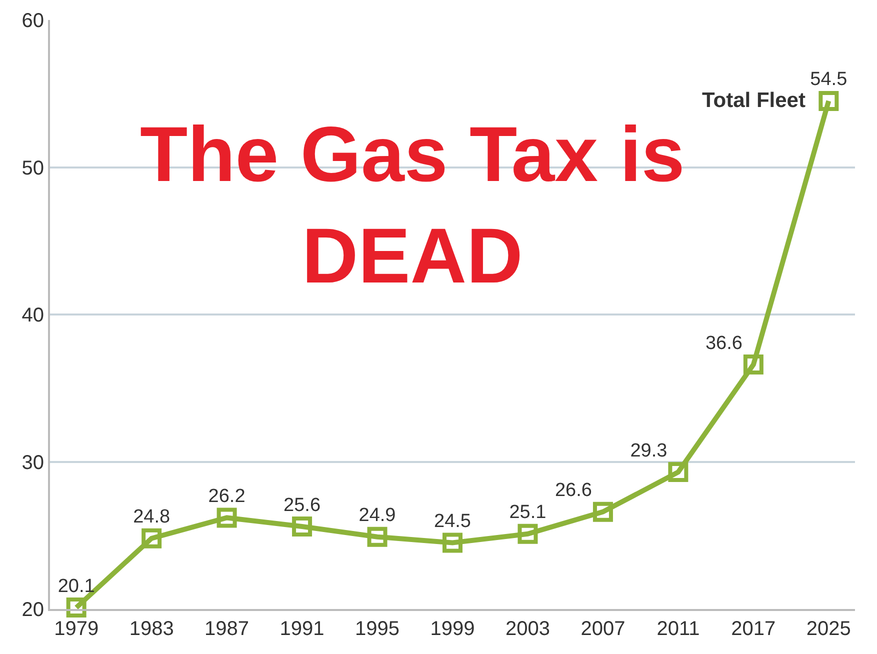  What do you see at coordinates (151, 517) in the screenshot?
I see `data-label: 24.8` at bounding box center [151, 517].